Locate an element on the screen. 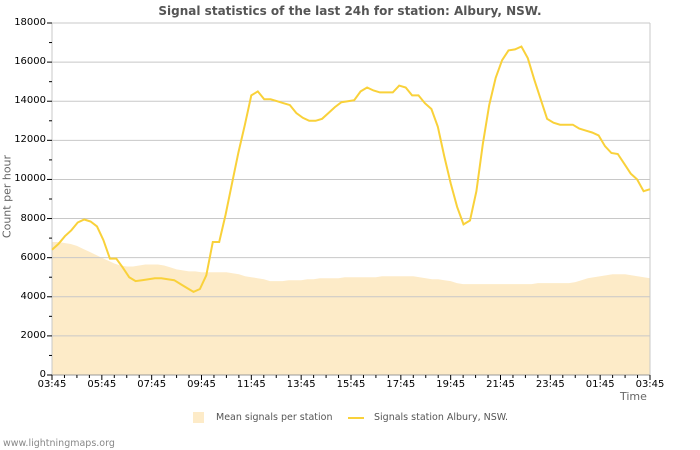 The width and height of the screenshot is (700, 450). x-tick-label: 13:45 is located at coordinates (301, 384).